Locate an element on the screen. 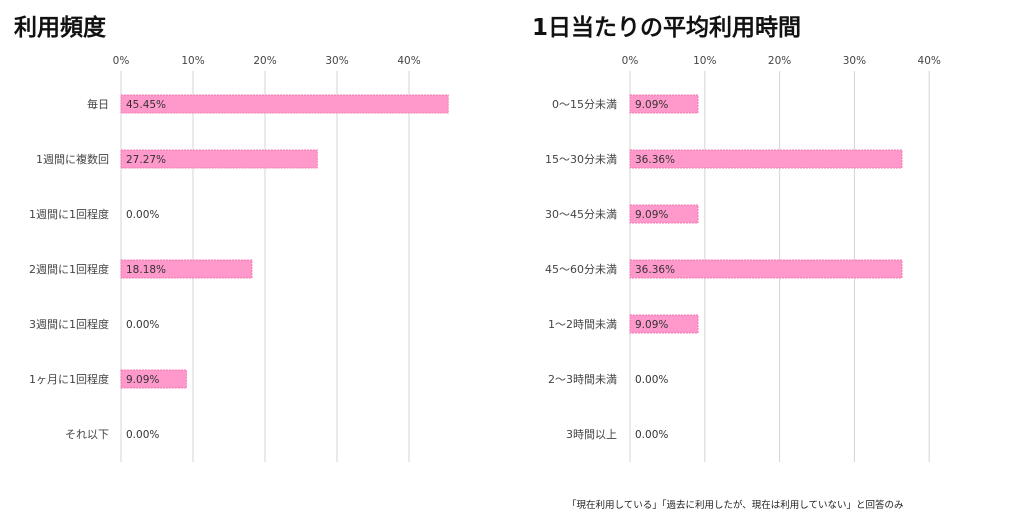 The image size is (1024, 522). category-label: 45〜60分未満 is located at coordinates (581, 269).